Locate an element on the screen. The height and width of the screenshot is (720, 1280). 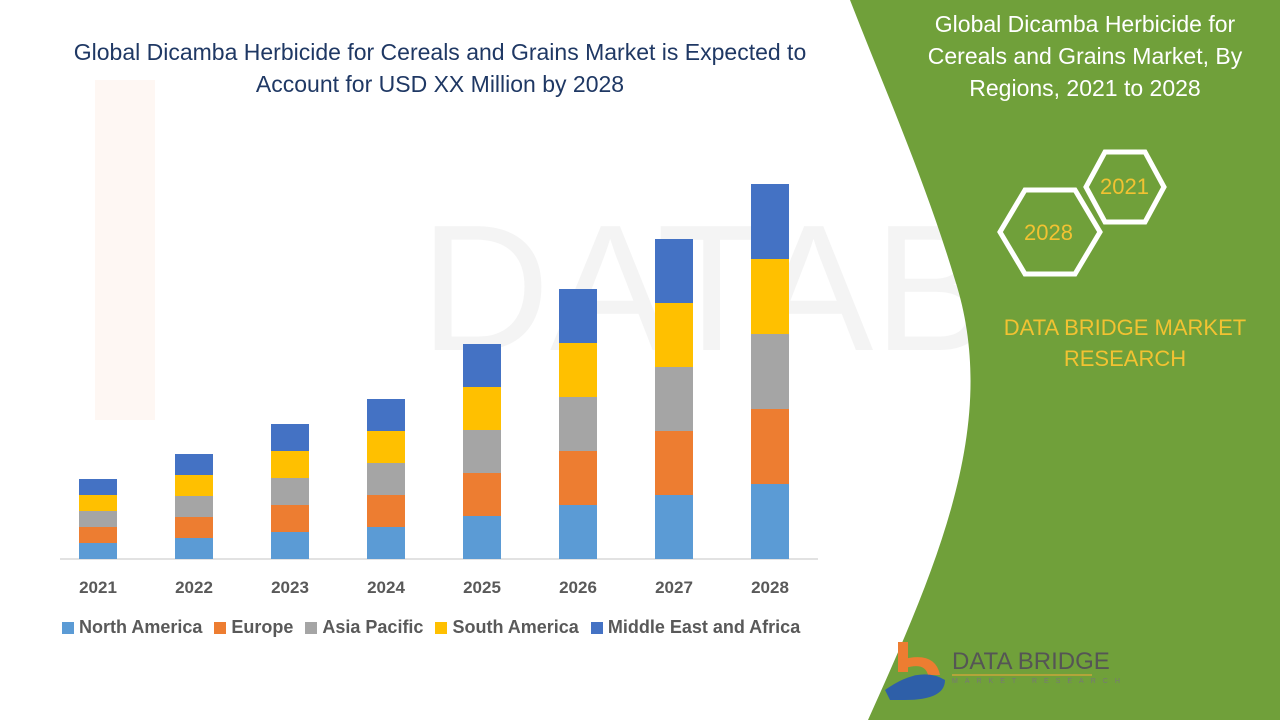
bar-2026-south-america is located at coordinates (578, 370).